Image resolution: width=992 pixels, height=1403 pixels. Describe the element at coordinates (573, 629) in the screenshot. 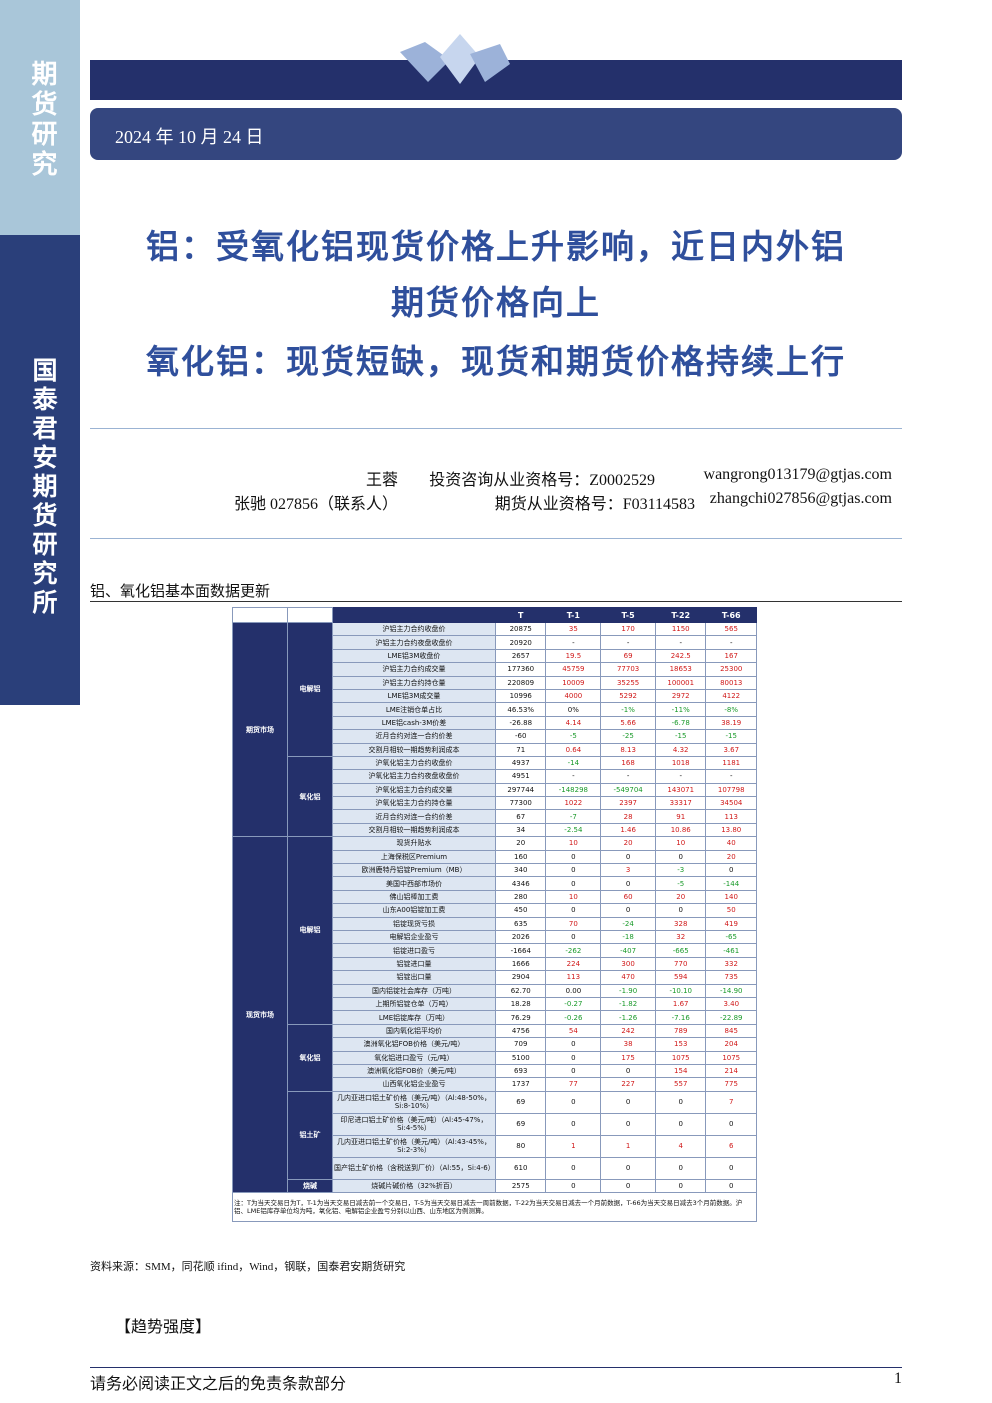

I see `cell: 35` at that location.